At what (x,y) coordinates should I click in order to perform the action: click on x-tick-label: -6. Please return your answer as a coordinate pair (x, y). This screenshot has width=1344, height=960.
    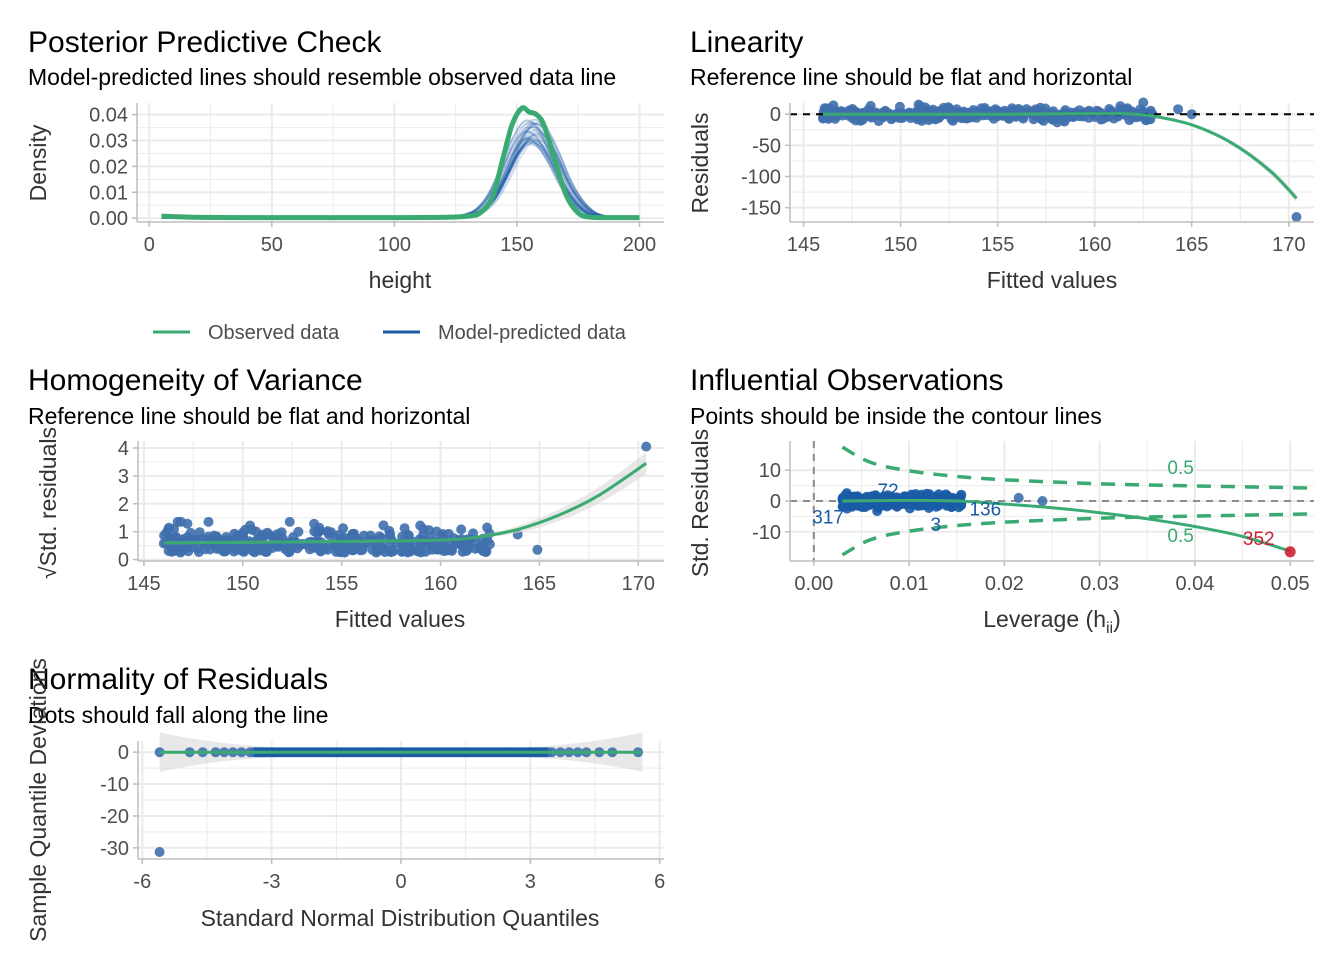
    Looking at the image, I should click on (142, 882).